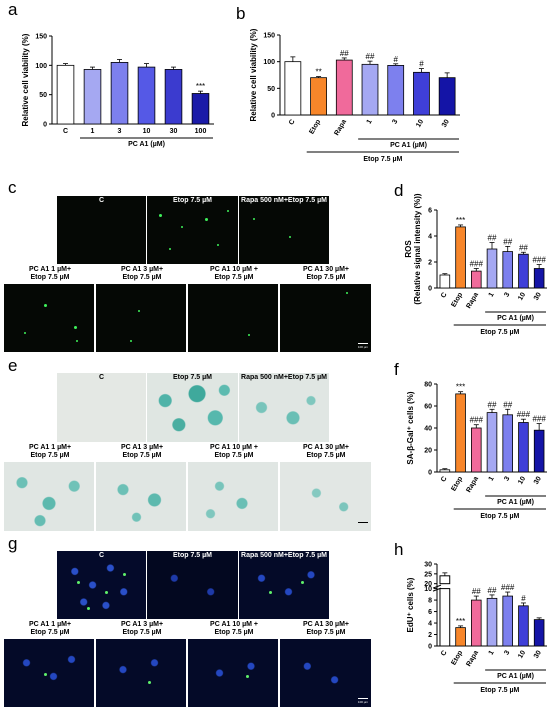 Image resolution: width=550 pixels, height=709 pixels. What do you see at coordinates (141, 318) in the screenshot?
I see `micrograph-c-pc3` at bounding box center [141, 318].